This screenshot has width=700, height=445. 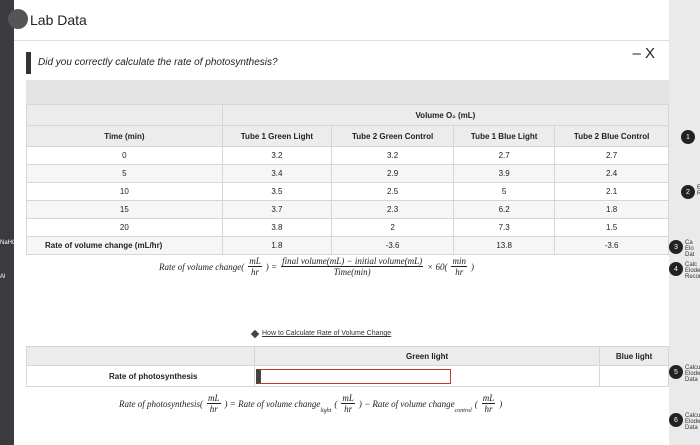 I want to click on step-line: Recor, so click(x=692, y=277).